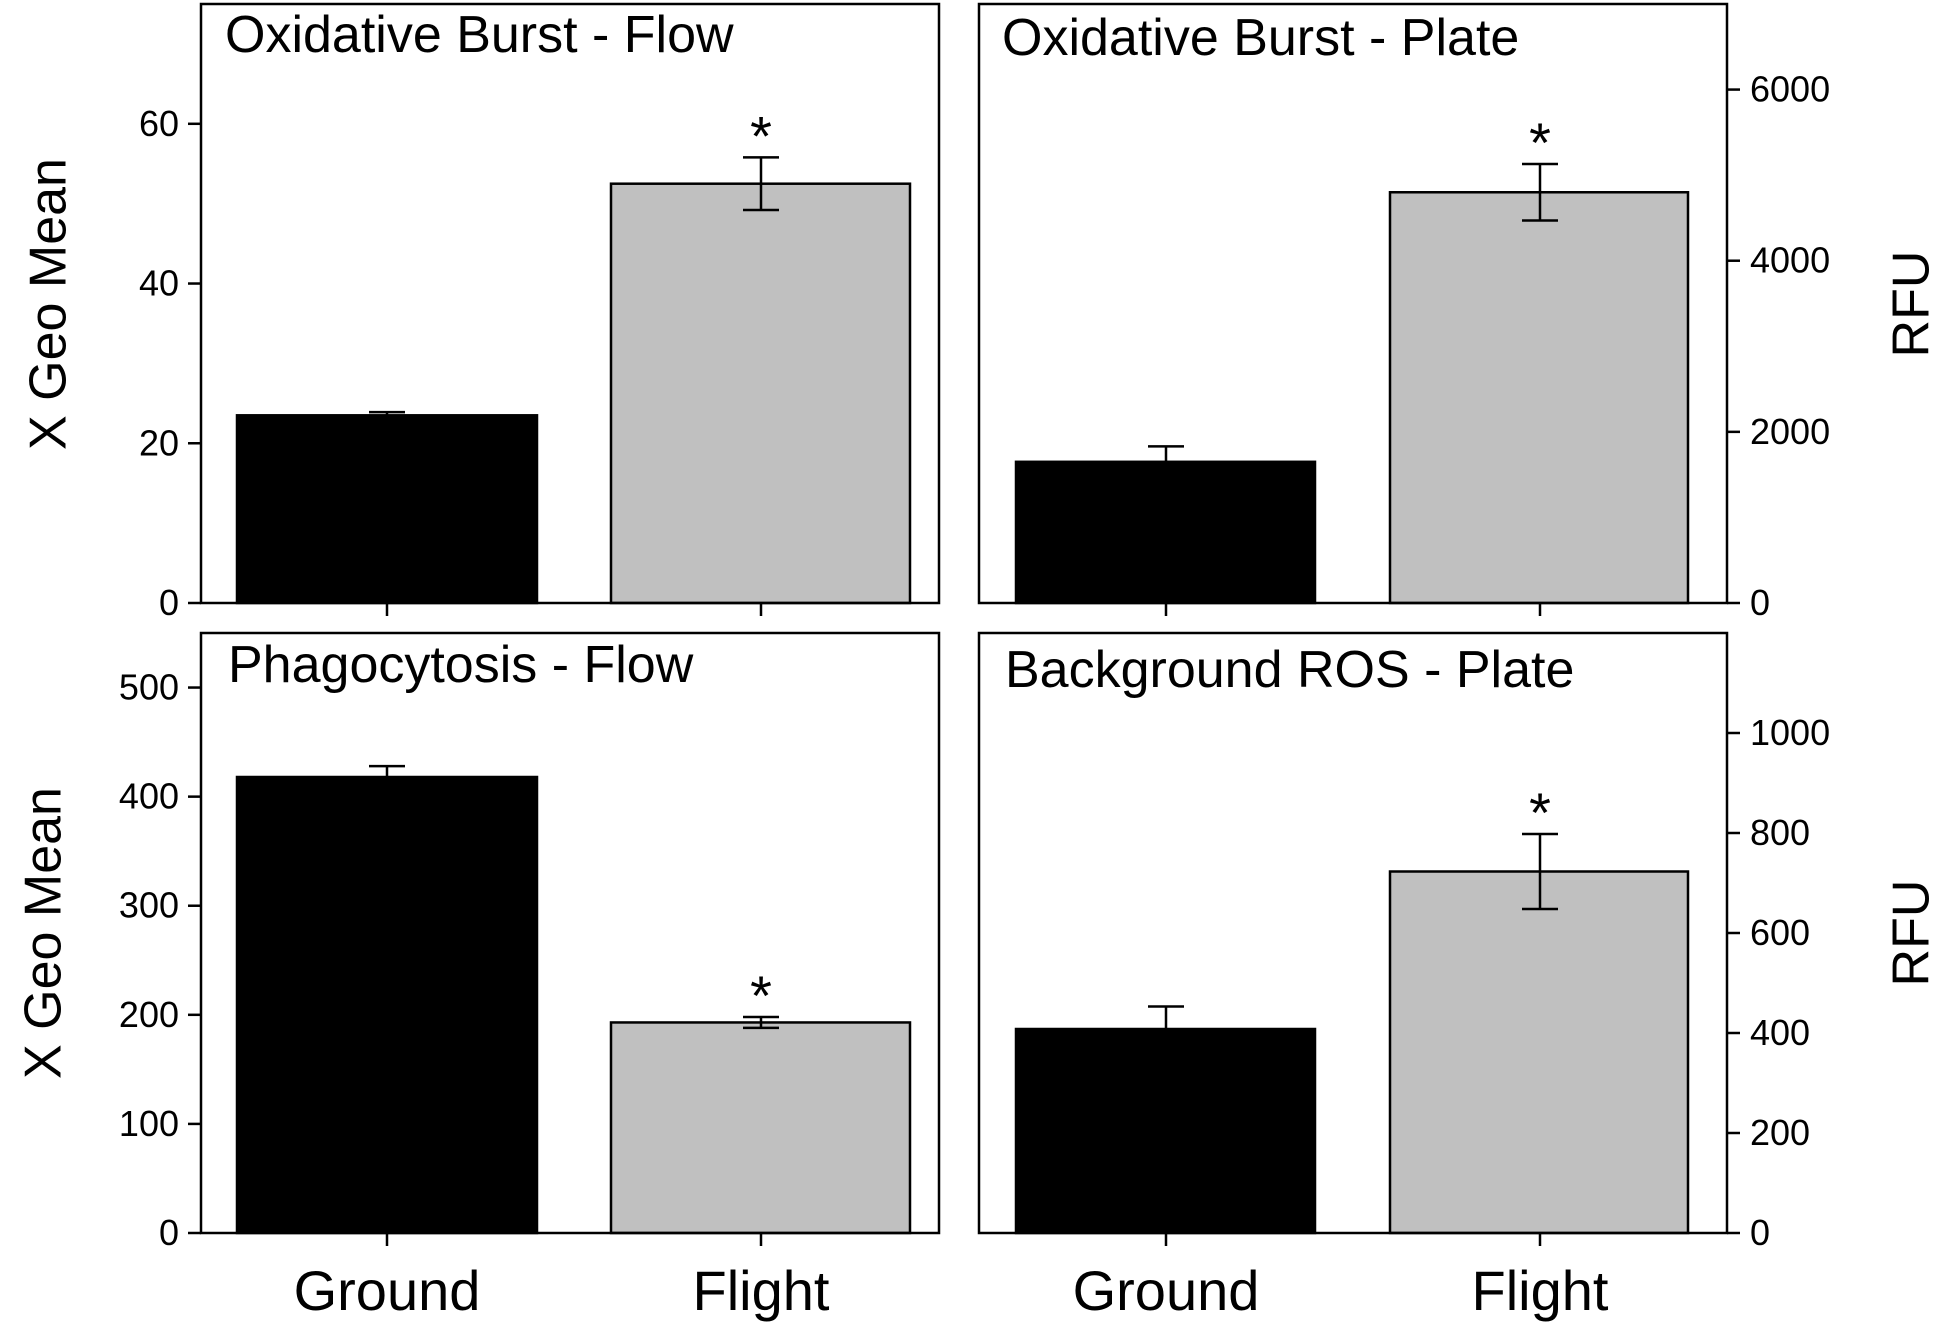 This screenshot has width=1948, height=1343. What do you see at coordinates (1780, 932) in the screenshot?
I see `y-tick-label: 600` at bounding box center [1780, 932].